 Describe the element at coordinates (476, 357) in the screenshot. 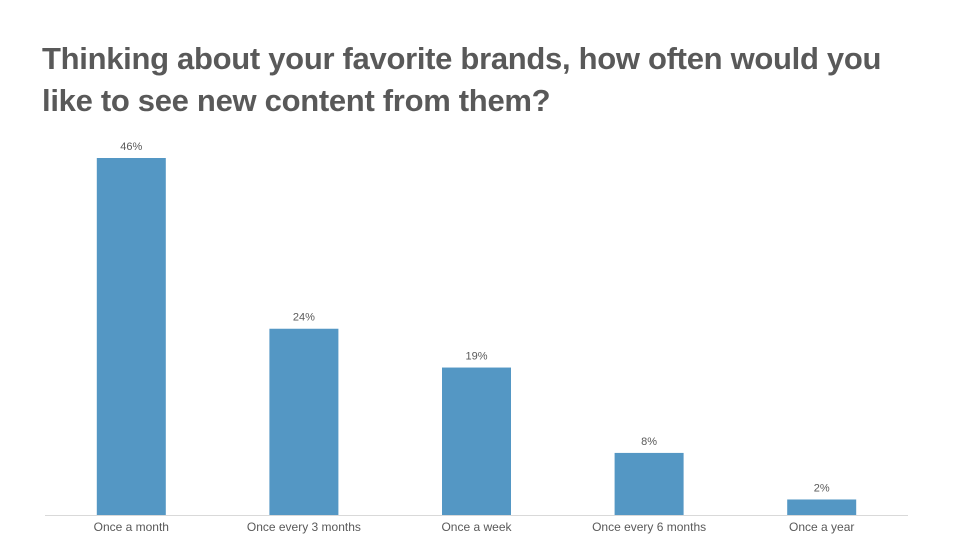

I see `value-label: 19%` at that location.